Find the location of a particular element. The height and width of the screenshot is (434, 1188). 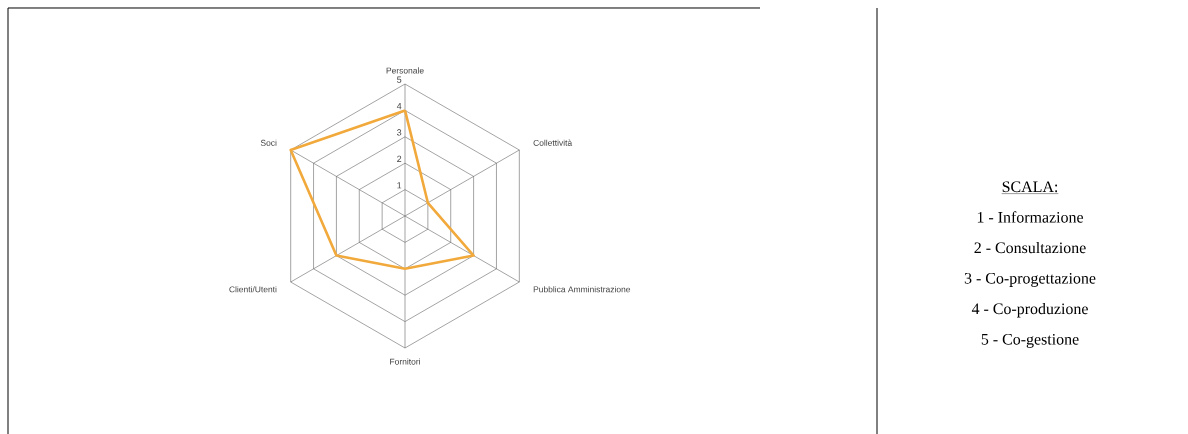

spoke-label: Pubblica Amministrazione is located at coordinates (582, 289).